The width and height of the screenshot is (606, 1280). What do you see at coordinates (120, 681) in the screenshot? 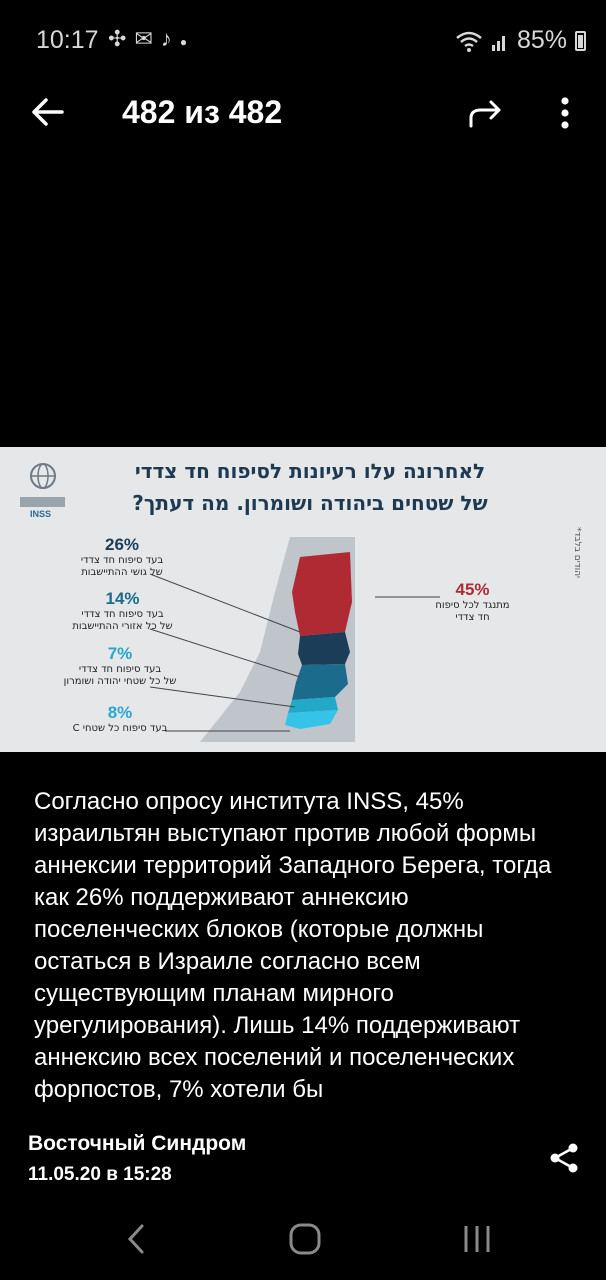
I see `stat-label: של כל שטחי יהודה ושומרון` at bounding box center [120, 681].